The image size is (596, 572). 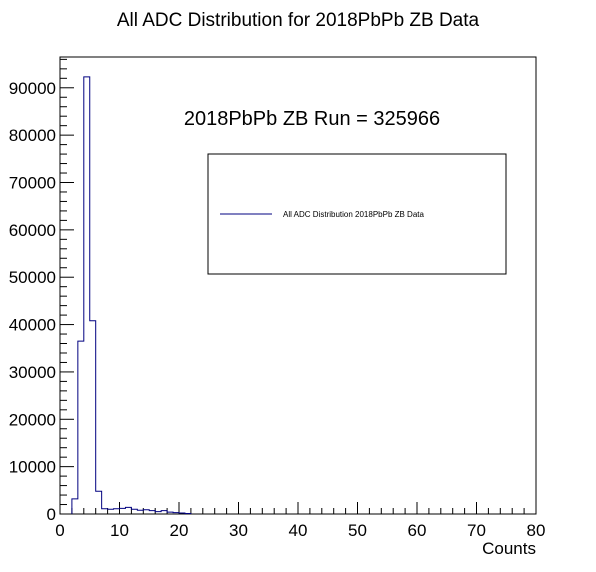 What do you see at coordinates (476, 530) in the screenshot?
I see `x-tick-label: 70` at bounding box center [476, 530].